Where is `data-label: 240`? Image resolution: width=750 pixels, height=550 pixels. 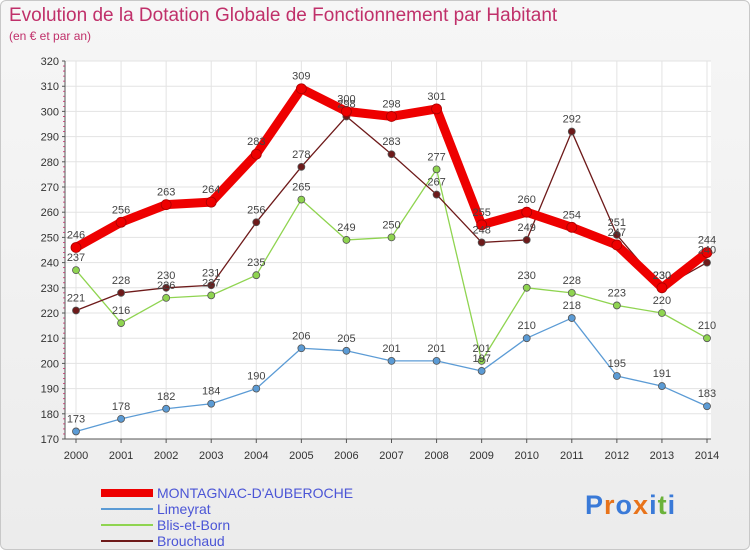 data-label: 240 is located at coordinates (707, 251).